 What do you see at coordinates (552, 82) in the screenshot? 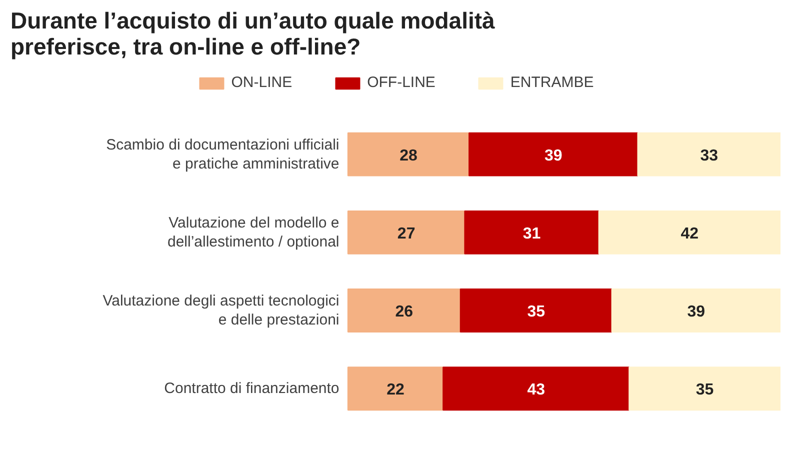
I see `legend-label: ENTRAMBE` at bounding box center [552, 82].